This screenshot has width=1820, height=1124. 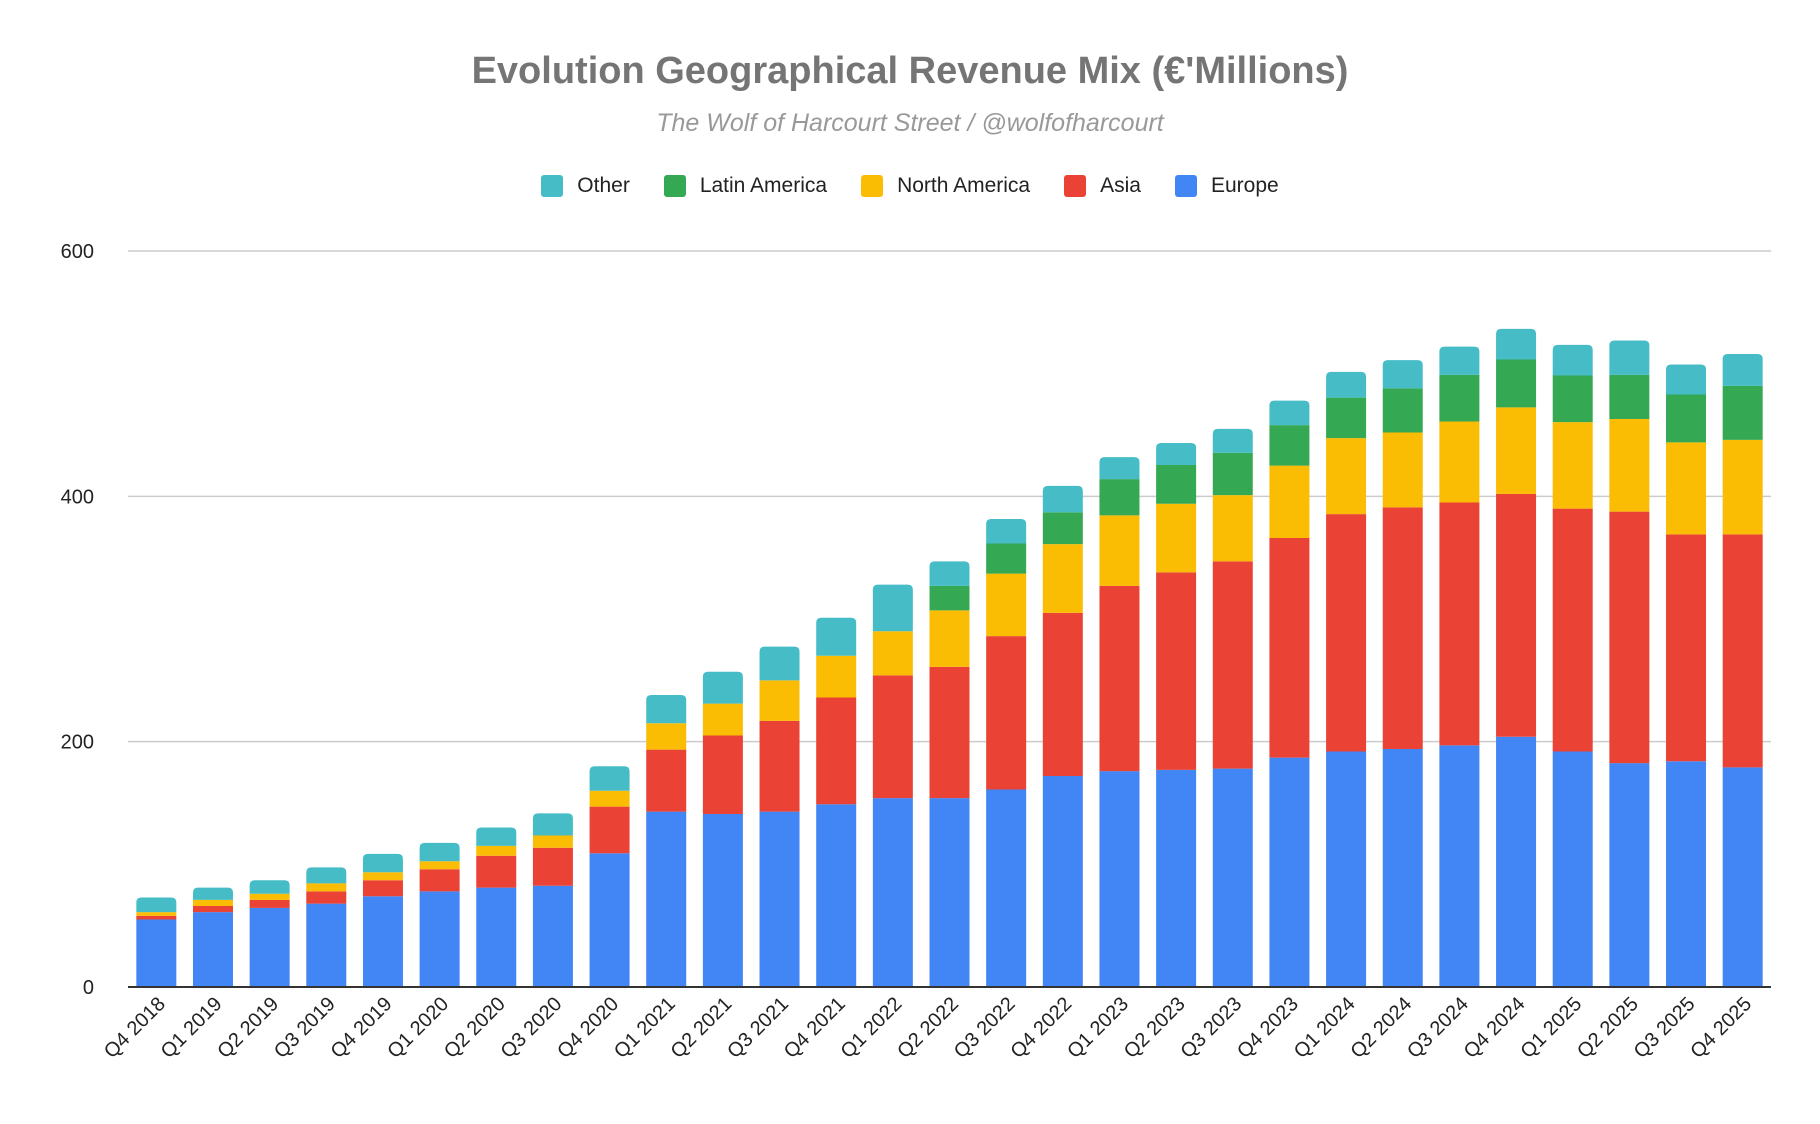 I want to click on x-tick-label: Q1 2023, so click(x=1098, y=1028).